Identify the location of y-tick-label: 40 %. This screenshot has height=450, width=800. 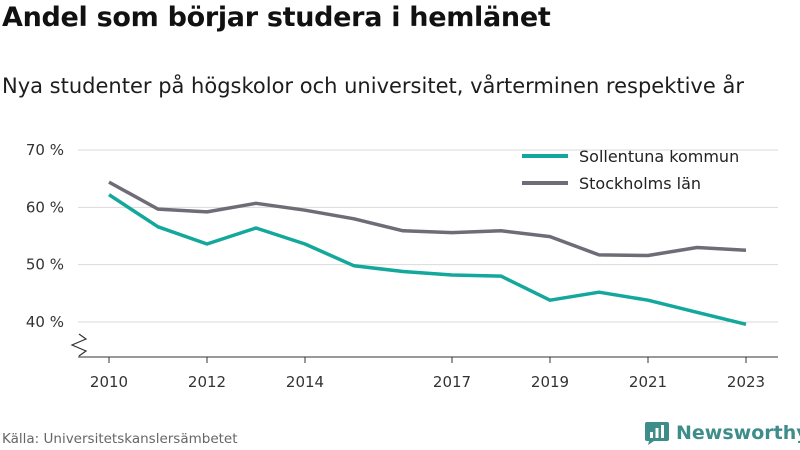
(45, 322).